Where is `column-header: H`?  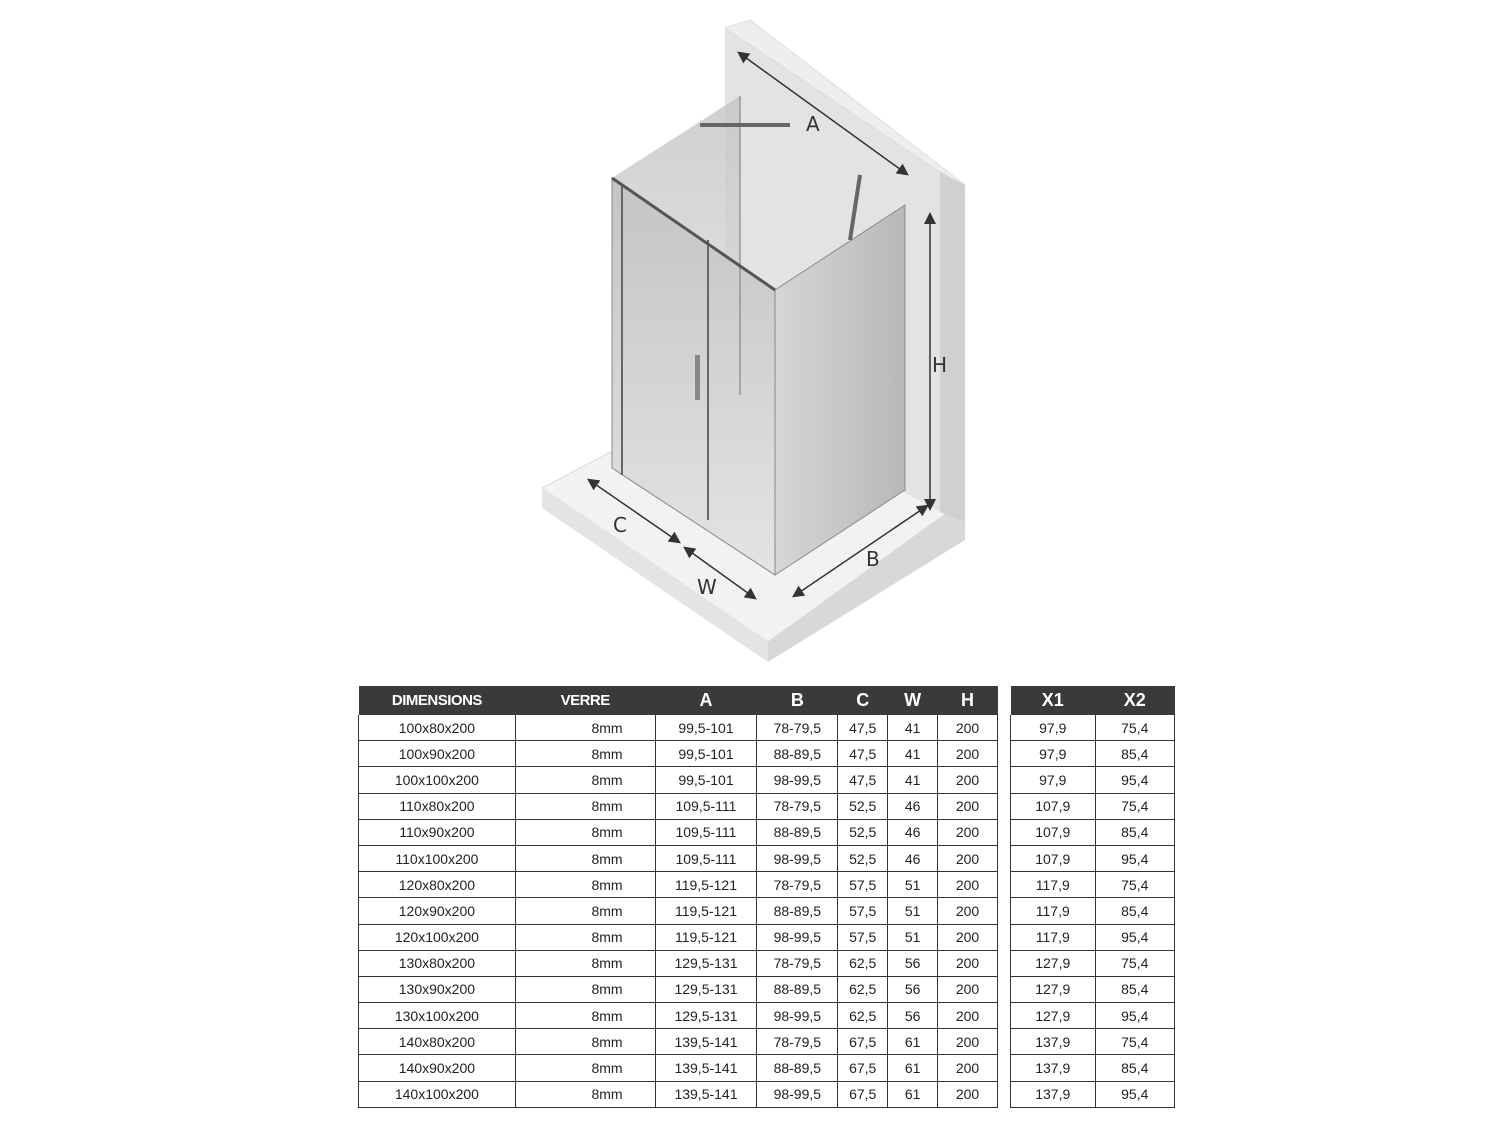
column-header: H is located at coordinates (967, 700).